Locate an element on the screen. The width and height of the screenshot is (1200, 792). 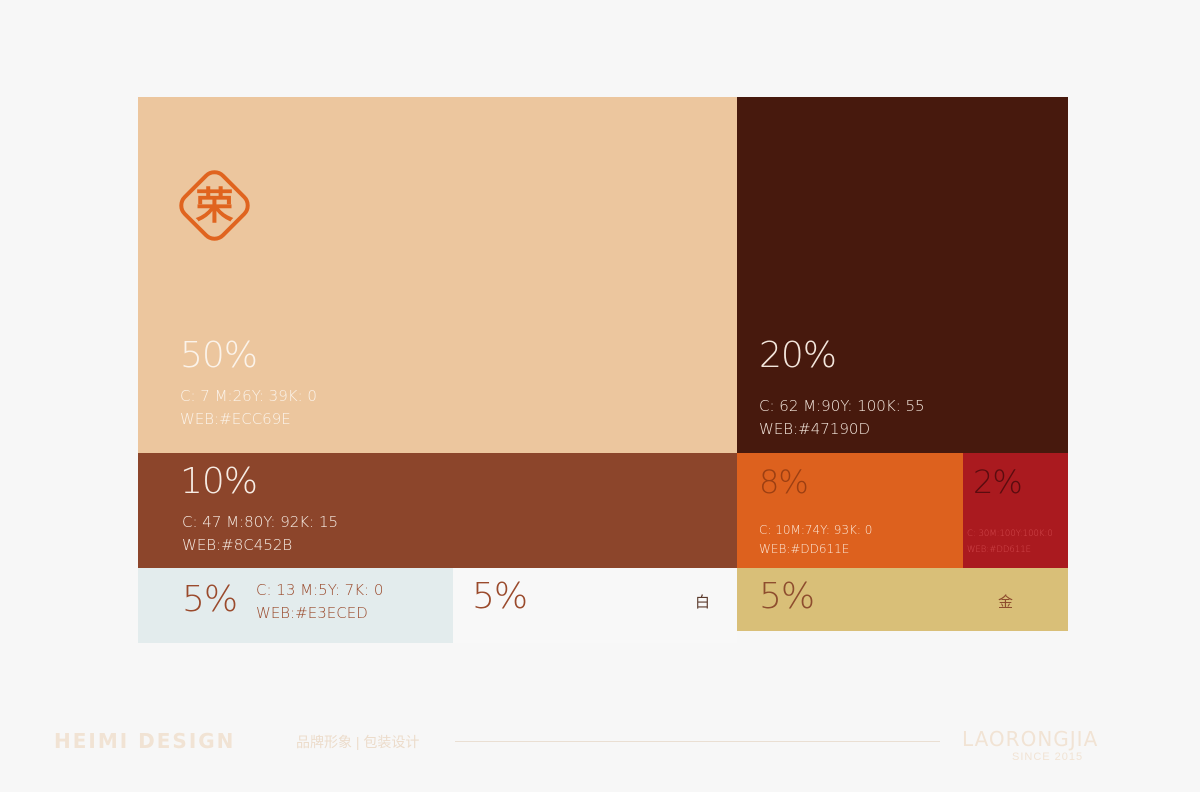
percent-white: 5% is located at coordinates (500, 596).